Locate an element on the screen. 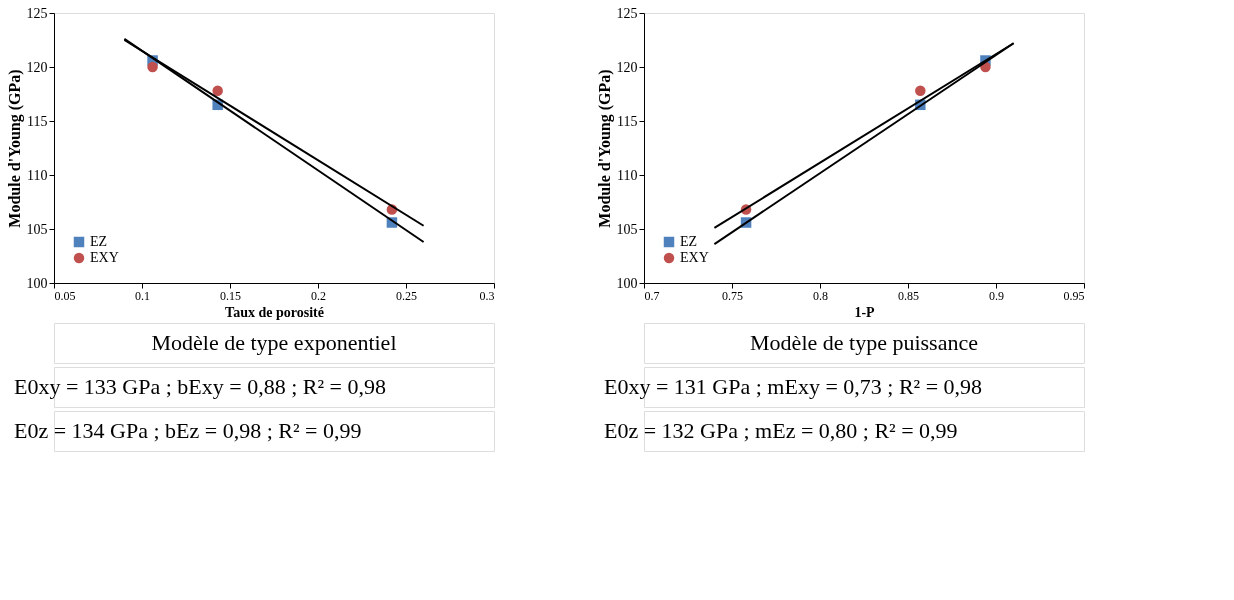  x-tick-label: 0.75 is located at coordinates (732, 295).